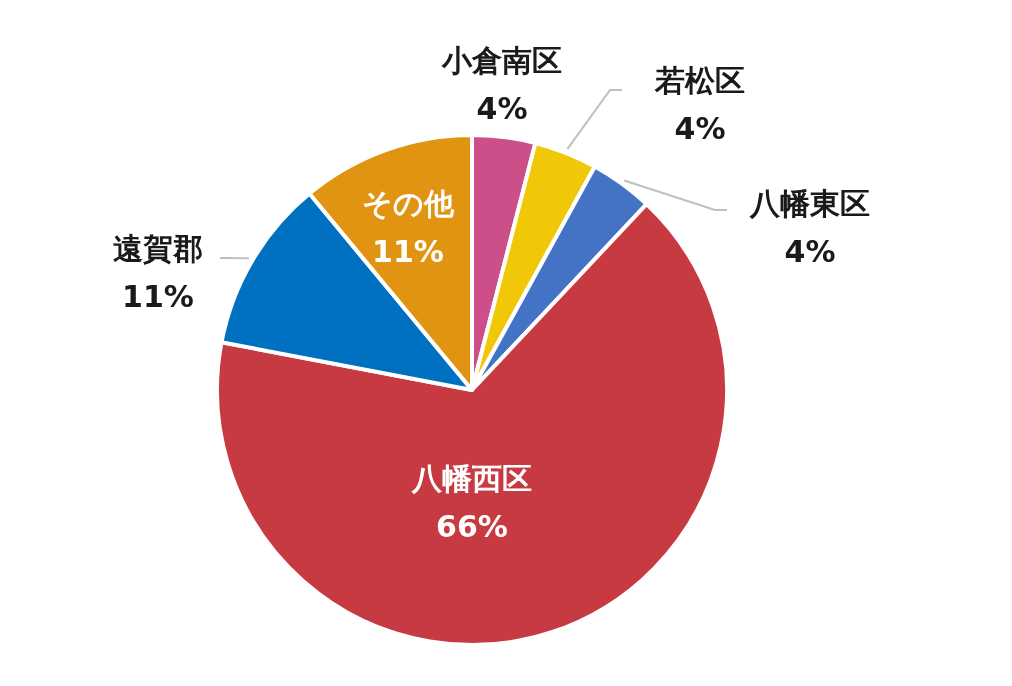  Describe the element at coordinates (158, 248) in the screenshot. I see `slice-label: 遠賀郡` at that location.